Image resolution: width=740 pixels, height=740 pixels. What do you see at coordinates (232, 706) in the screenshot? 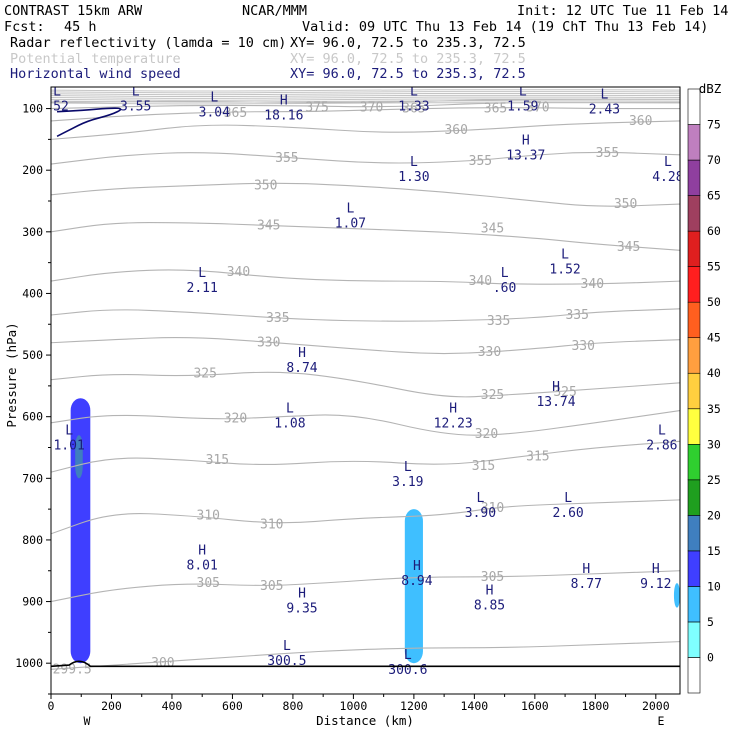
I see `x-tick-label: 600` at bounding box center [232, 706].